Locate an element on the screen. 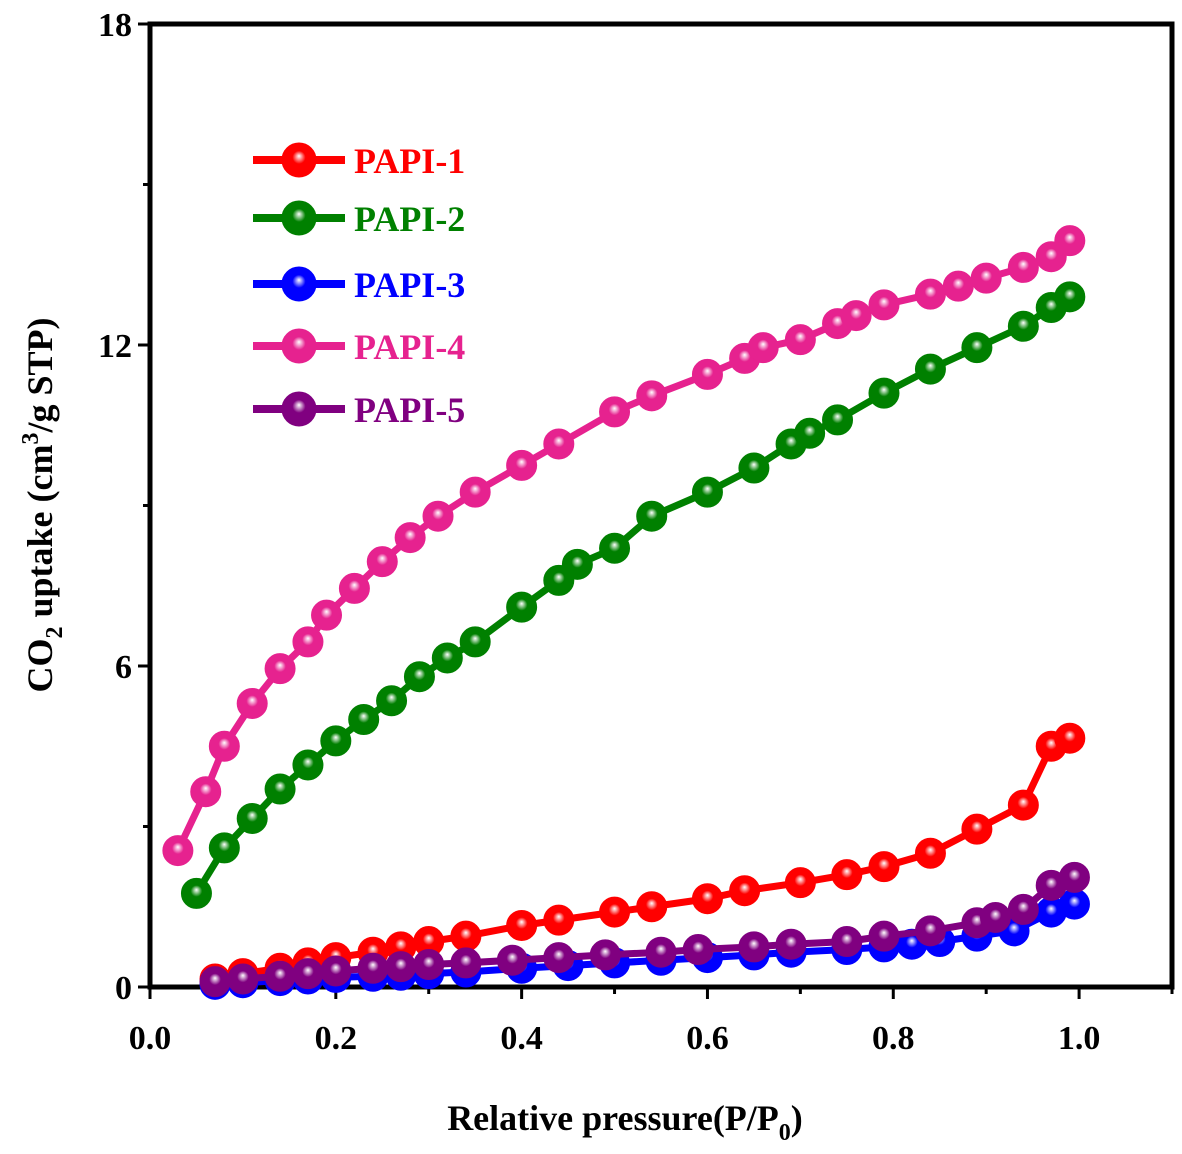 The height and width of the screenshot is (1154, 1182). legend-label: PAPI-3 is located at coordinates (409, 285).